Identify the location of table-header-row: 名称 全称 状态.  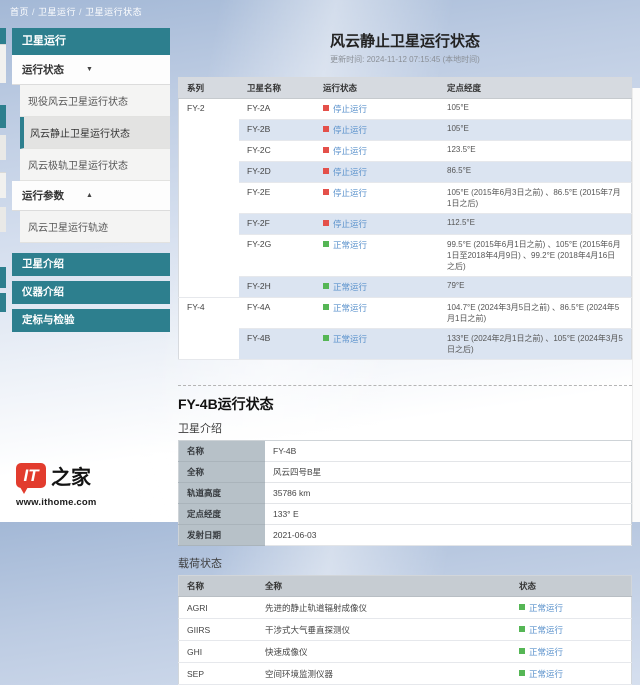
(405, 586).